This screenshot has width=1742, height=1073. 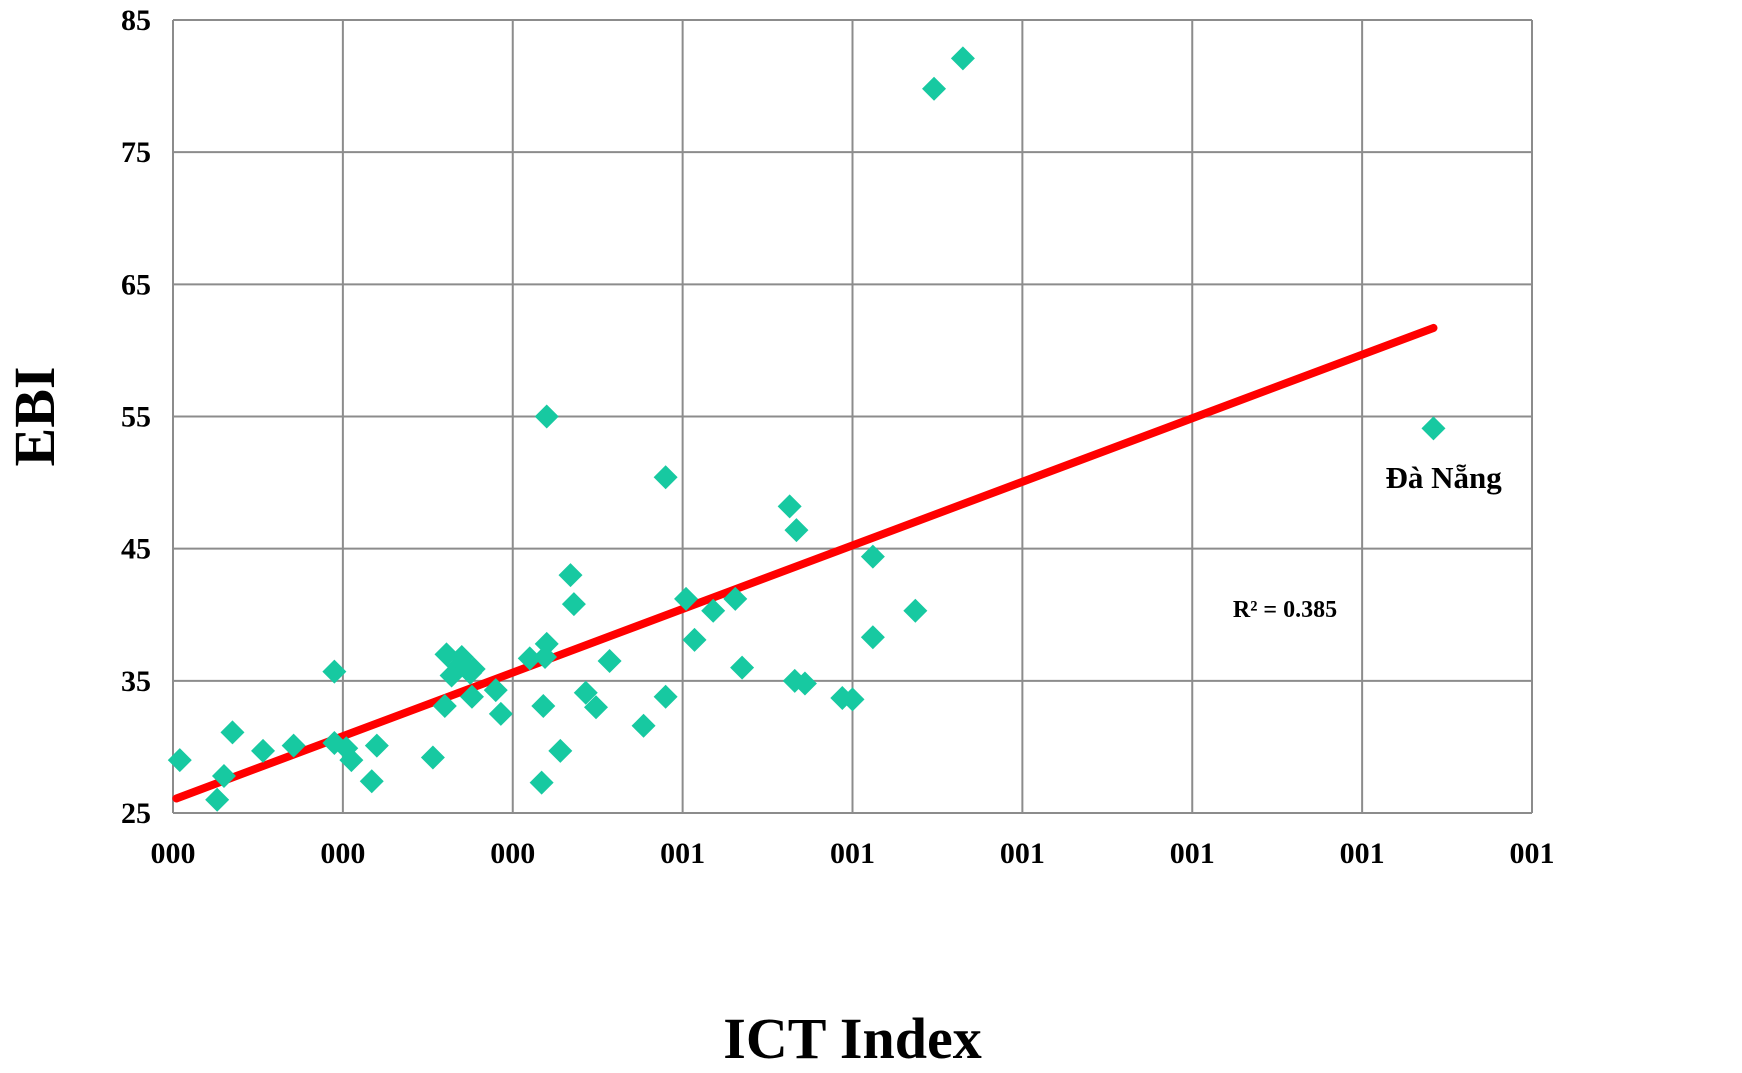 I want to click on y-tick-label: 85, so click(x=136, y=20).